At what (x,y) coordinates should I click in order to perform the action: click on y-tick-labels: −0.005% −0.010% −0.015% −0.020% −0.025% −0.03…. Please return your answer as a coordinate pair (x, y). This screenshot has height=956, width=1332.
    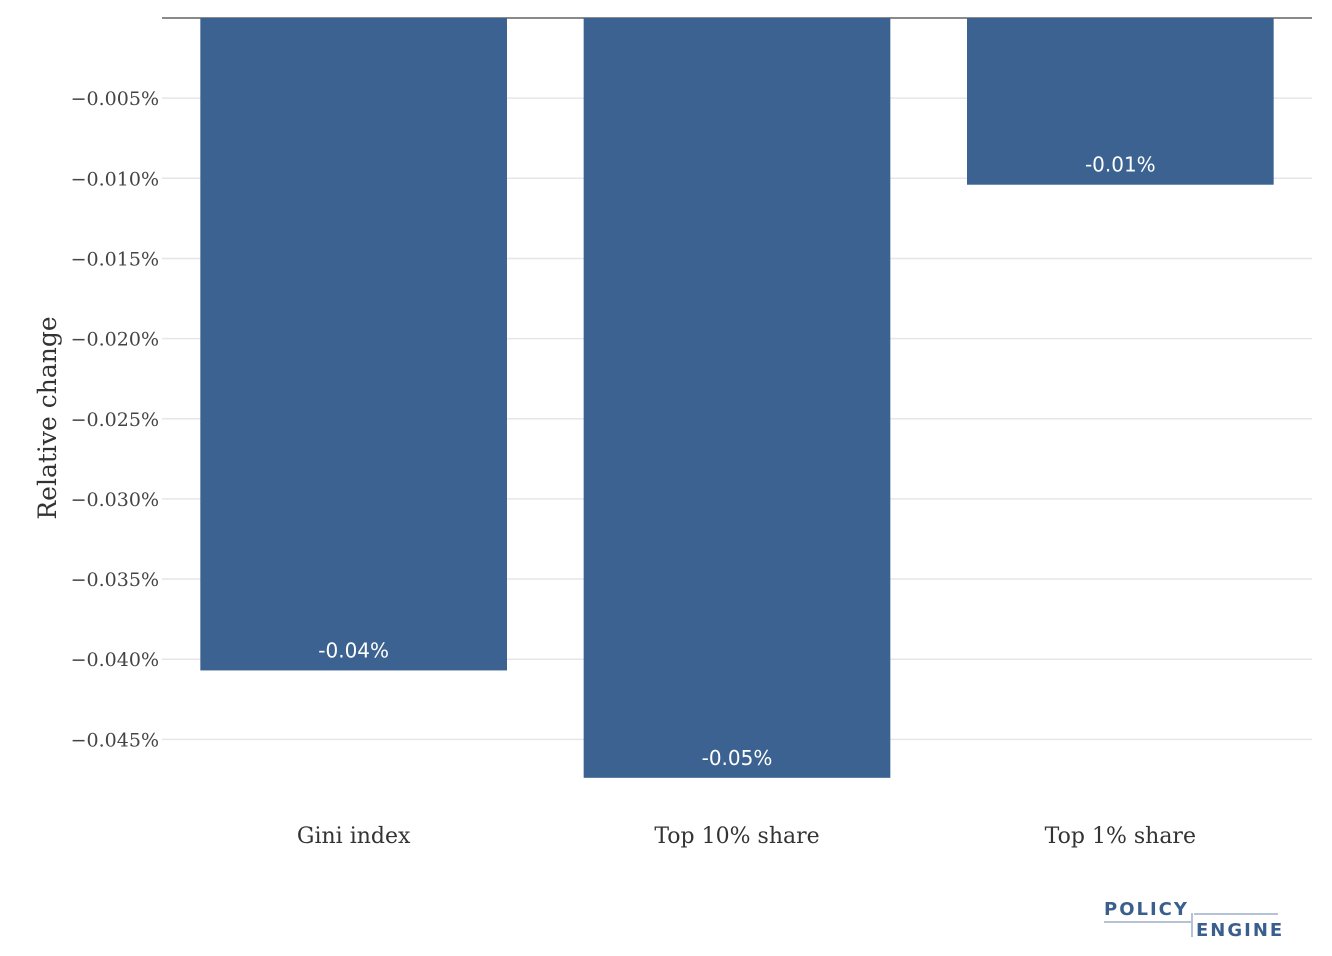
    Looking at the image, I should click on (115, 419).